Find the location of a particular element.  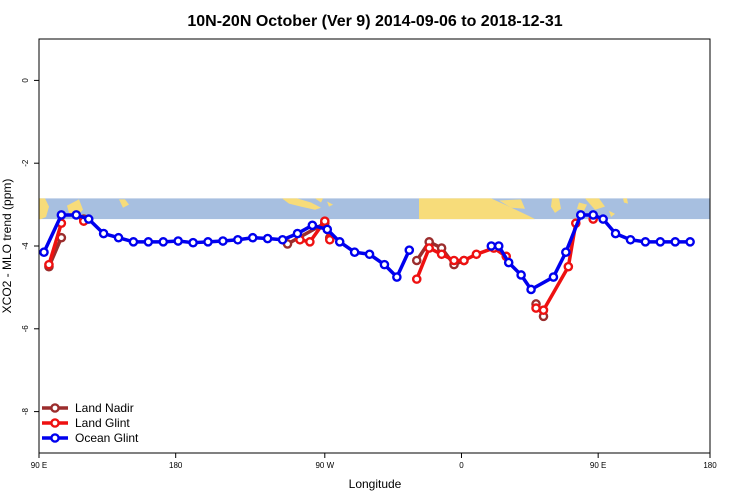

y-tick-label: -2 is located at coordinates (25, 163).